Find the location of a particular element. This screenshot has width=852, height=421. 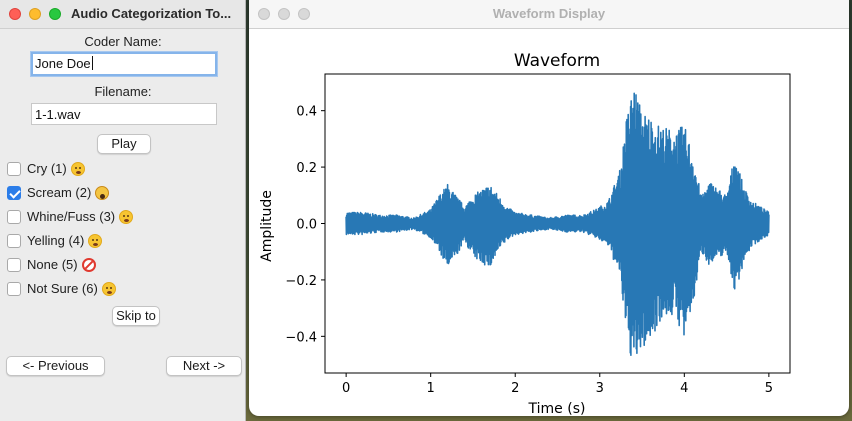

waveform-titlebar: Waveform Display is located at coordinates (549, 14).